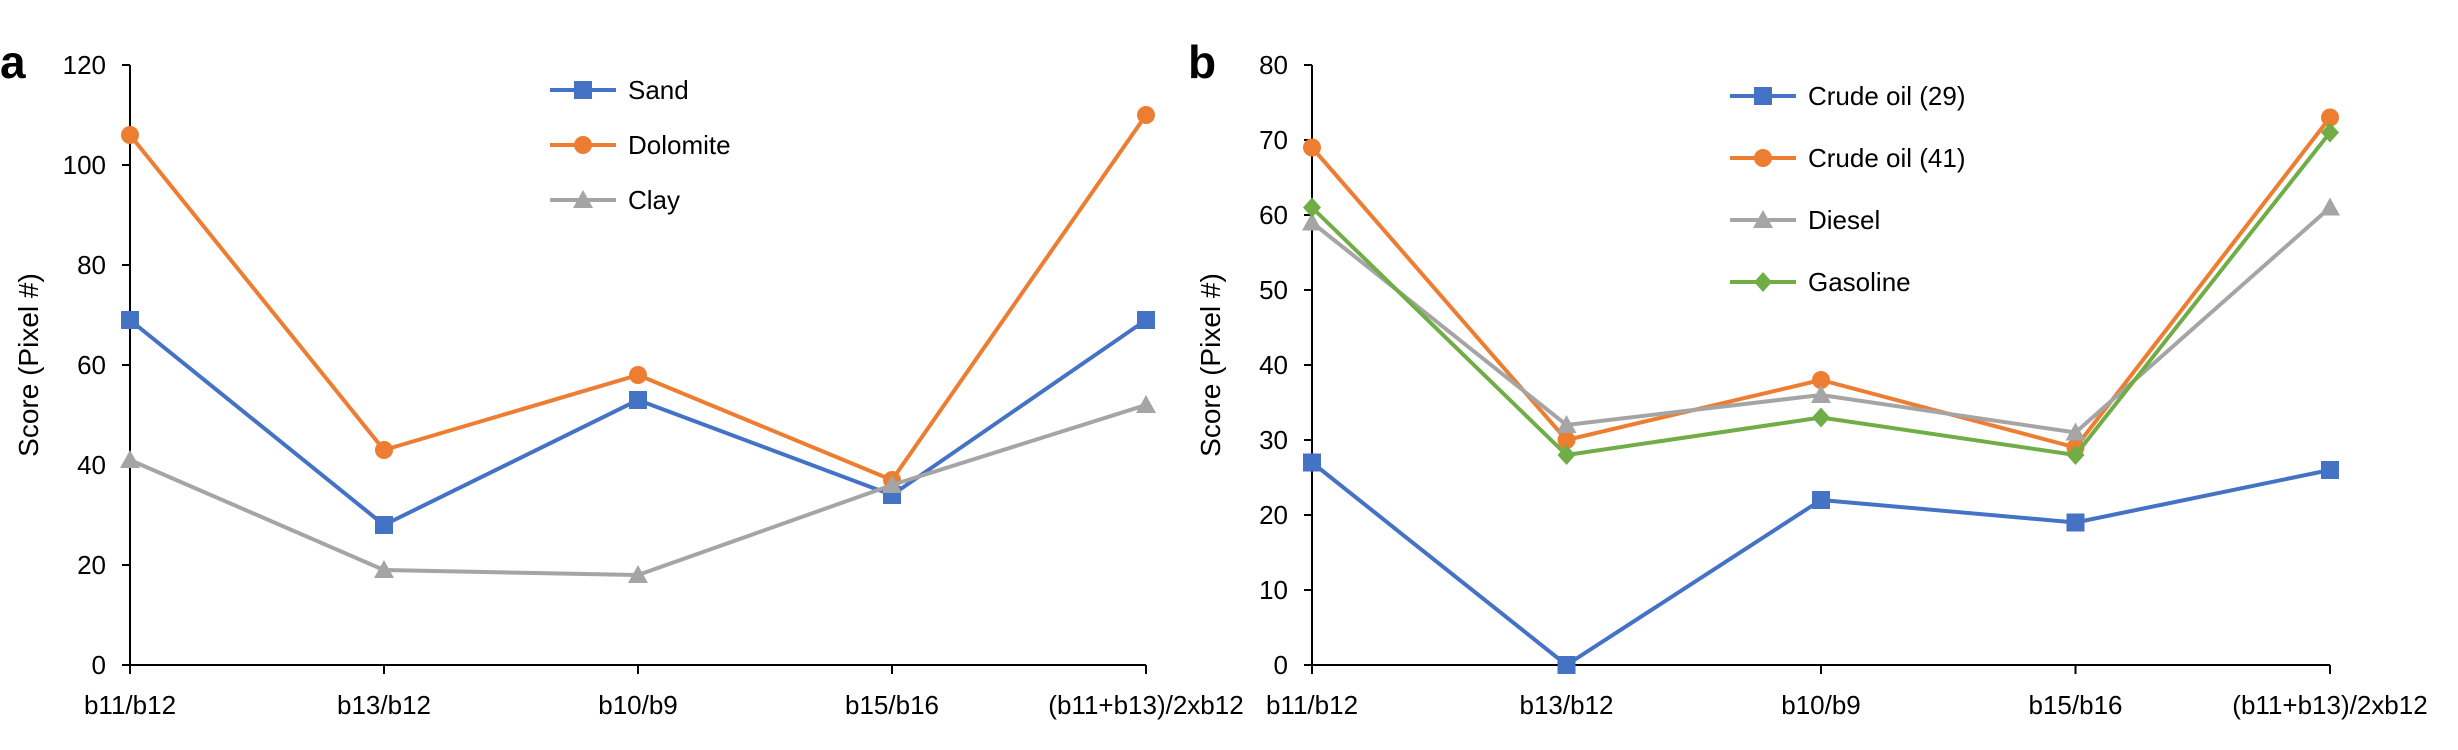 Image resolution: width=2458 pixels, height=750 pixels. Describe the element at coordinates (583, 90) in the screenshot. I see `legend-marker-sand` at that location.